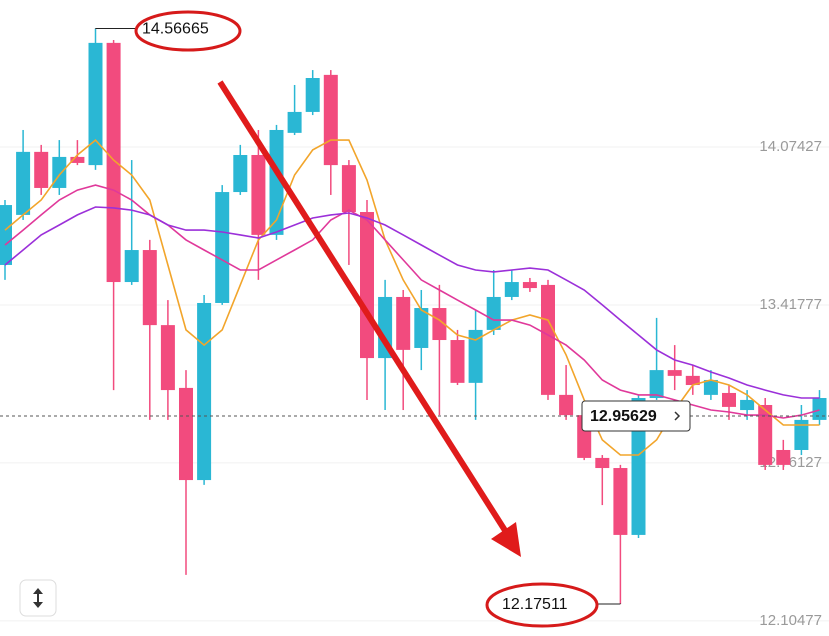 The image size is (829, 636). I want to click on min-label: 12.17511, so click(535, 604).